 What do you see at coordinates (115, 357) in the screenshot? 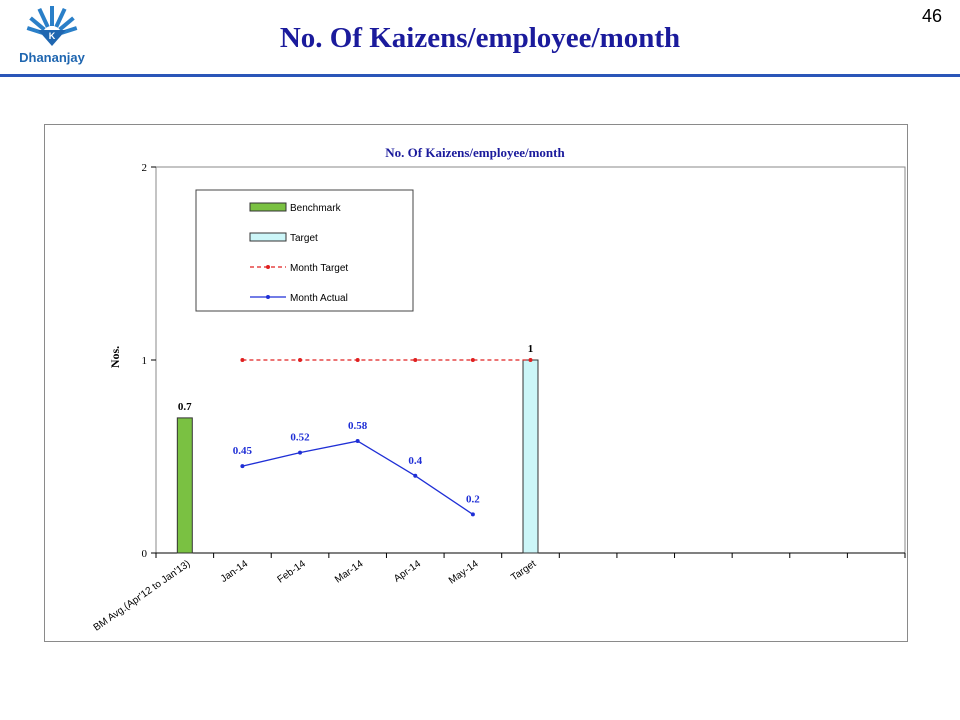
I see `y-axis-label: Nos.` at bounding box center [115, 357].